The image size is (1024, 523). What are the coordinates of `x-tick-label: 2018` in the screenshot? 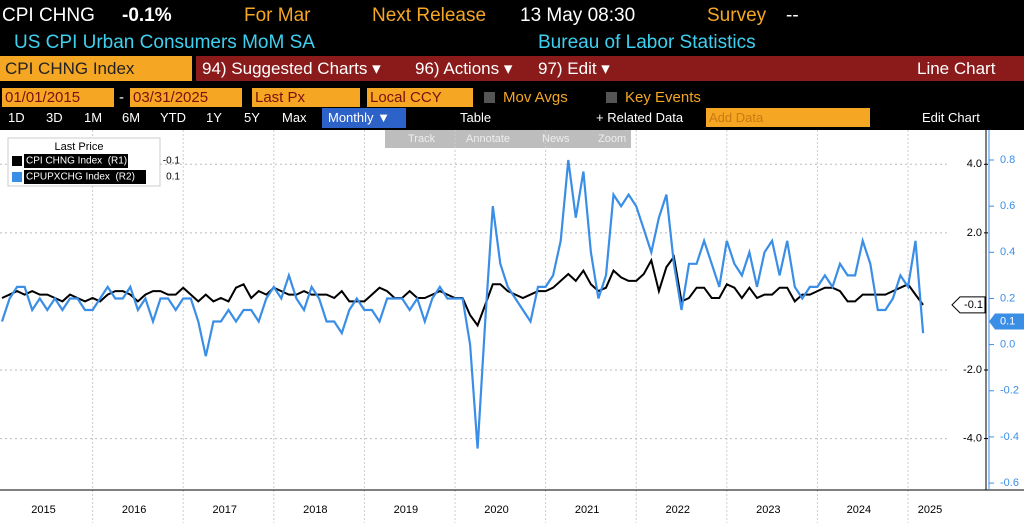 It's located at (315, 510).